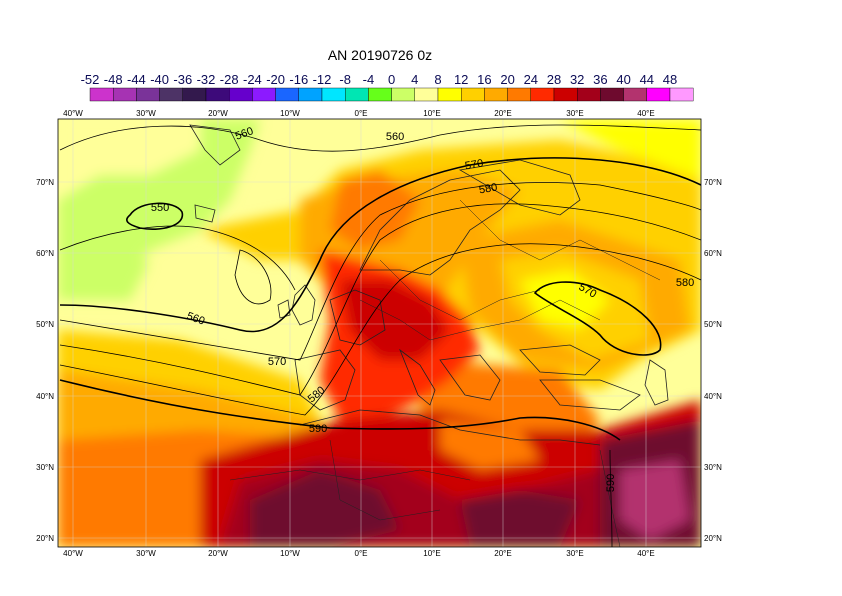  I want to click on legend-label: 32, so click(577, 79).